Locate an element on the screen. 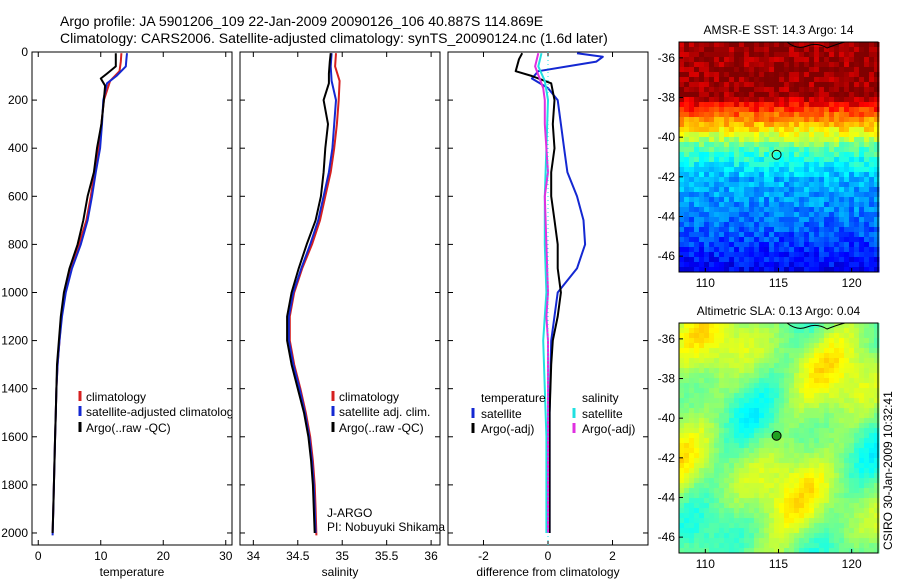 Image resolution: width=900 pixels, height=580 pixels. series-line-argo-raw-qc- is located at coordinates (309, 293).